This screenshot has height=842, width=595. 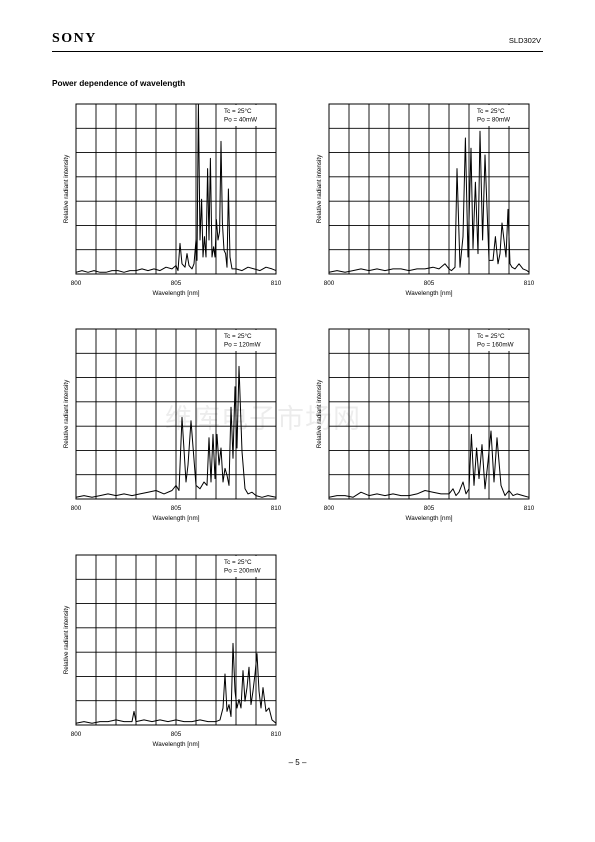 I want to click on annotation-text: Po = 80mW, so click(x=493, y=120).